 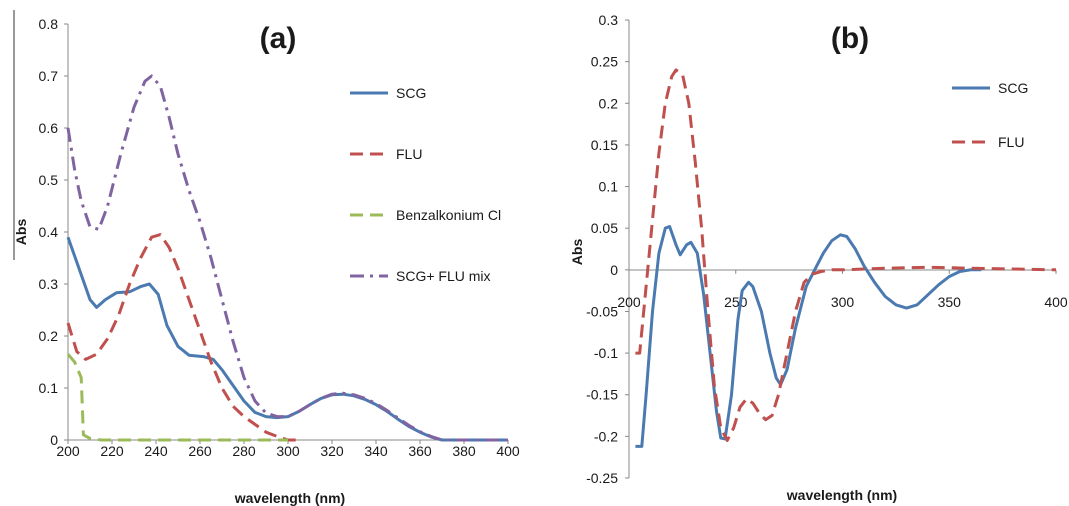 I want to click on panel-label-a: (a), so click(x=278, y=38).